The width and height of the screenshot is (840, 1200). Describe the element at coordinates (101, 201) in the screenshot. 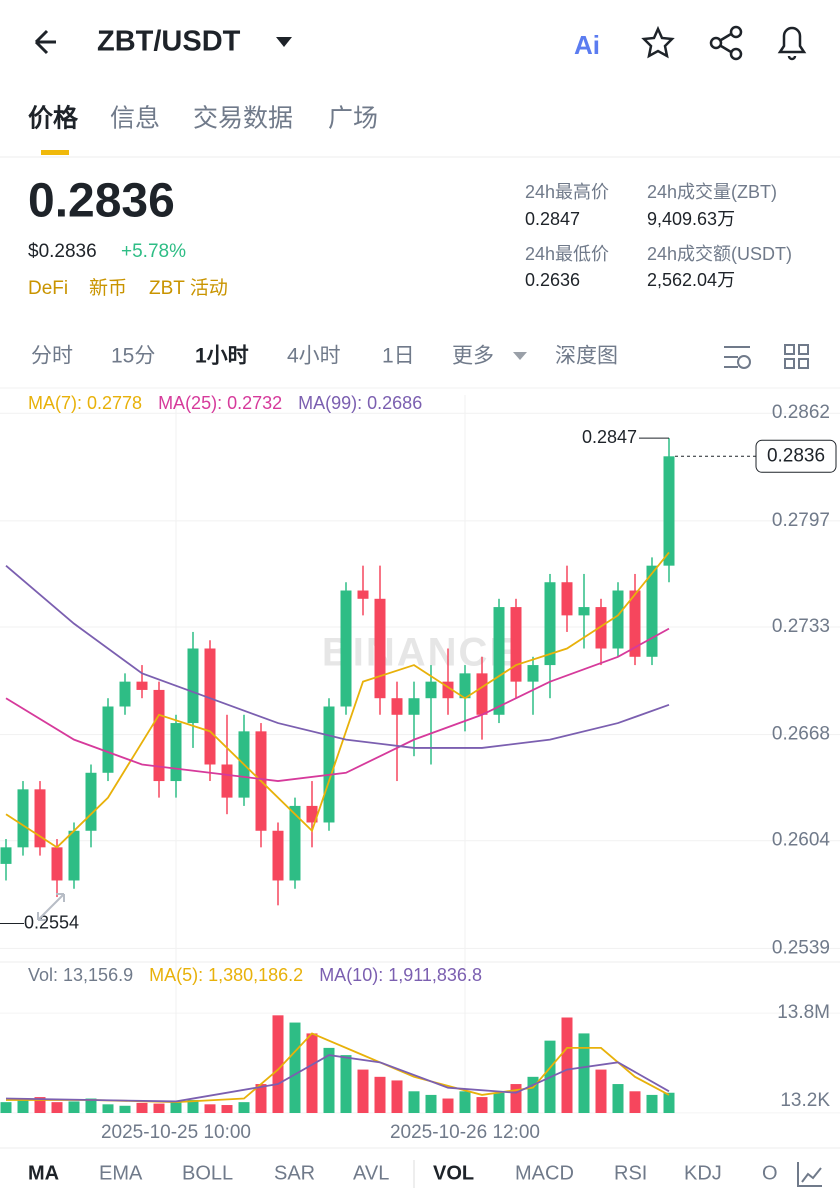

I see `last-price: 0.2836` at that location.